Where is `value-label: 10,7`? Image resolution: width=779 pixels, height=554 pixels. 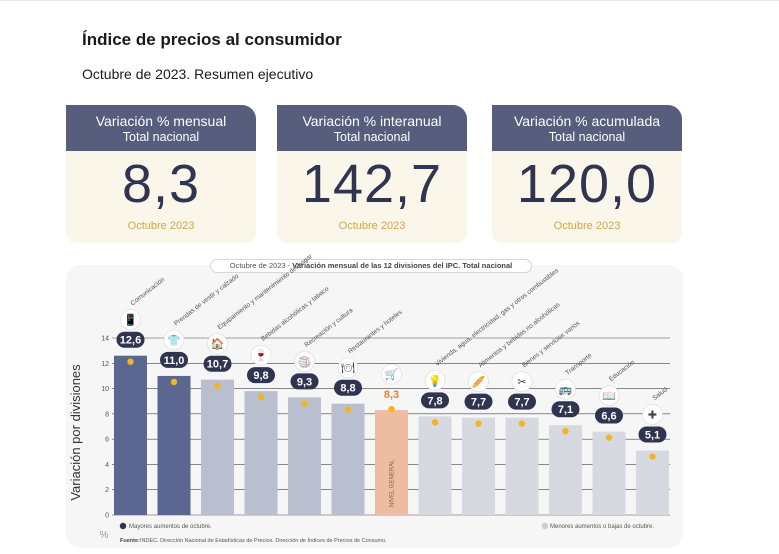
value-label: 10,7 is located at coordinates (217, 365).